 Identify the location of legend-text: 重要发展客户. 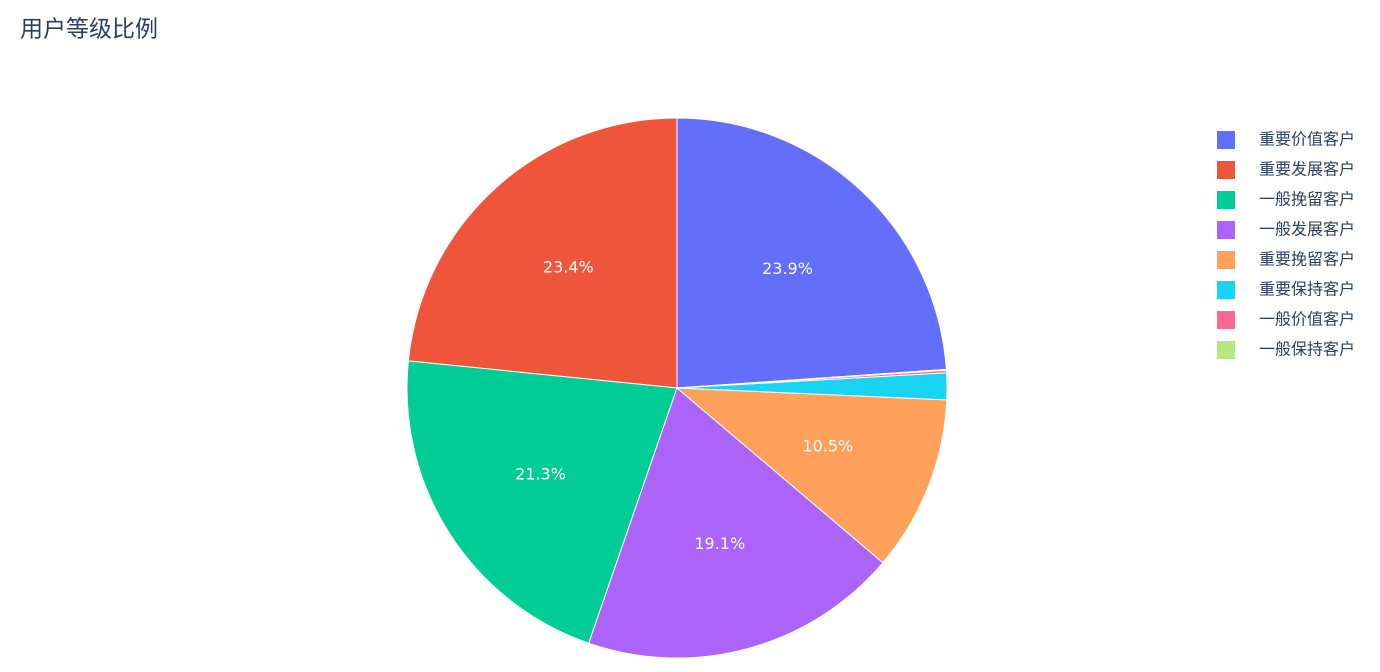
(1307, 169).